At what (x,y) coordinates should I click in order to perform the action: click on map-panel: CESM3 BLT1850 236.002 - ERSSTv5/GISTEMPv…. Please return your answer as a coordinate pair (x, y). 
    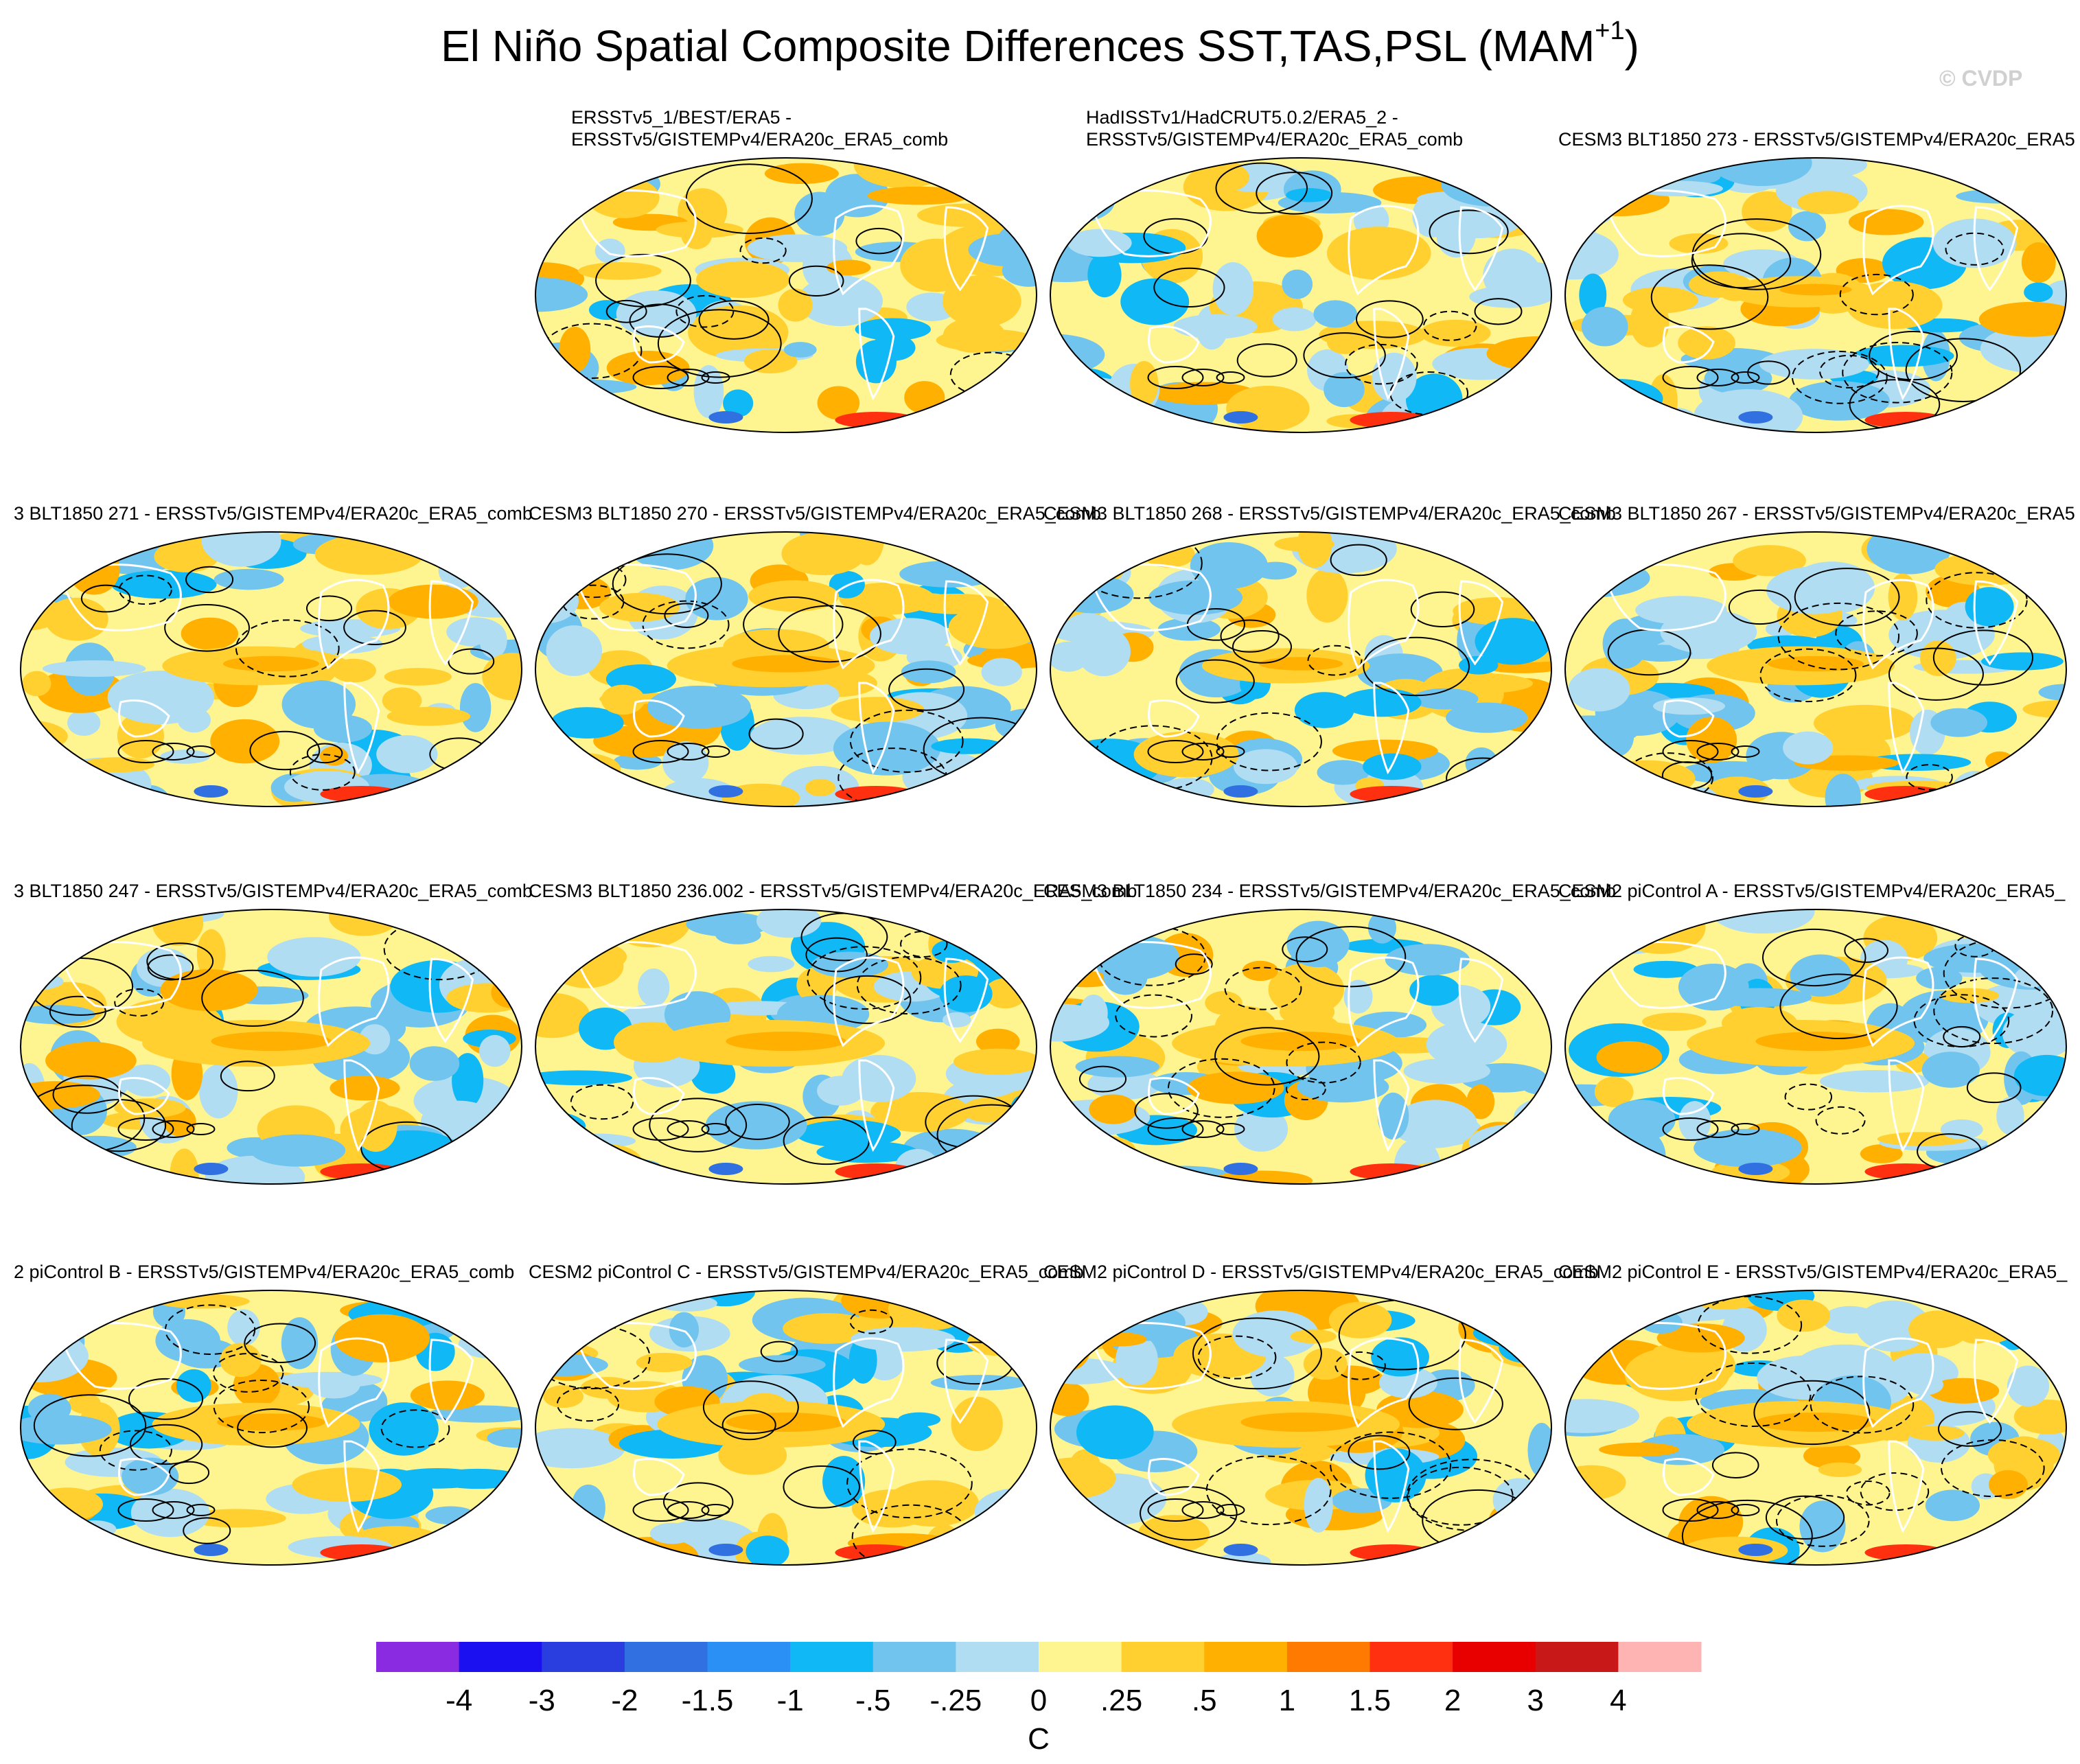
    Looking at the image, I should click on (833, 1033).